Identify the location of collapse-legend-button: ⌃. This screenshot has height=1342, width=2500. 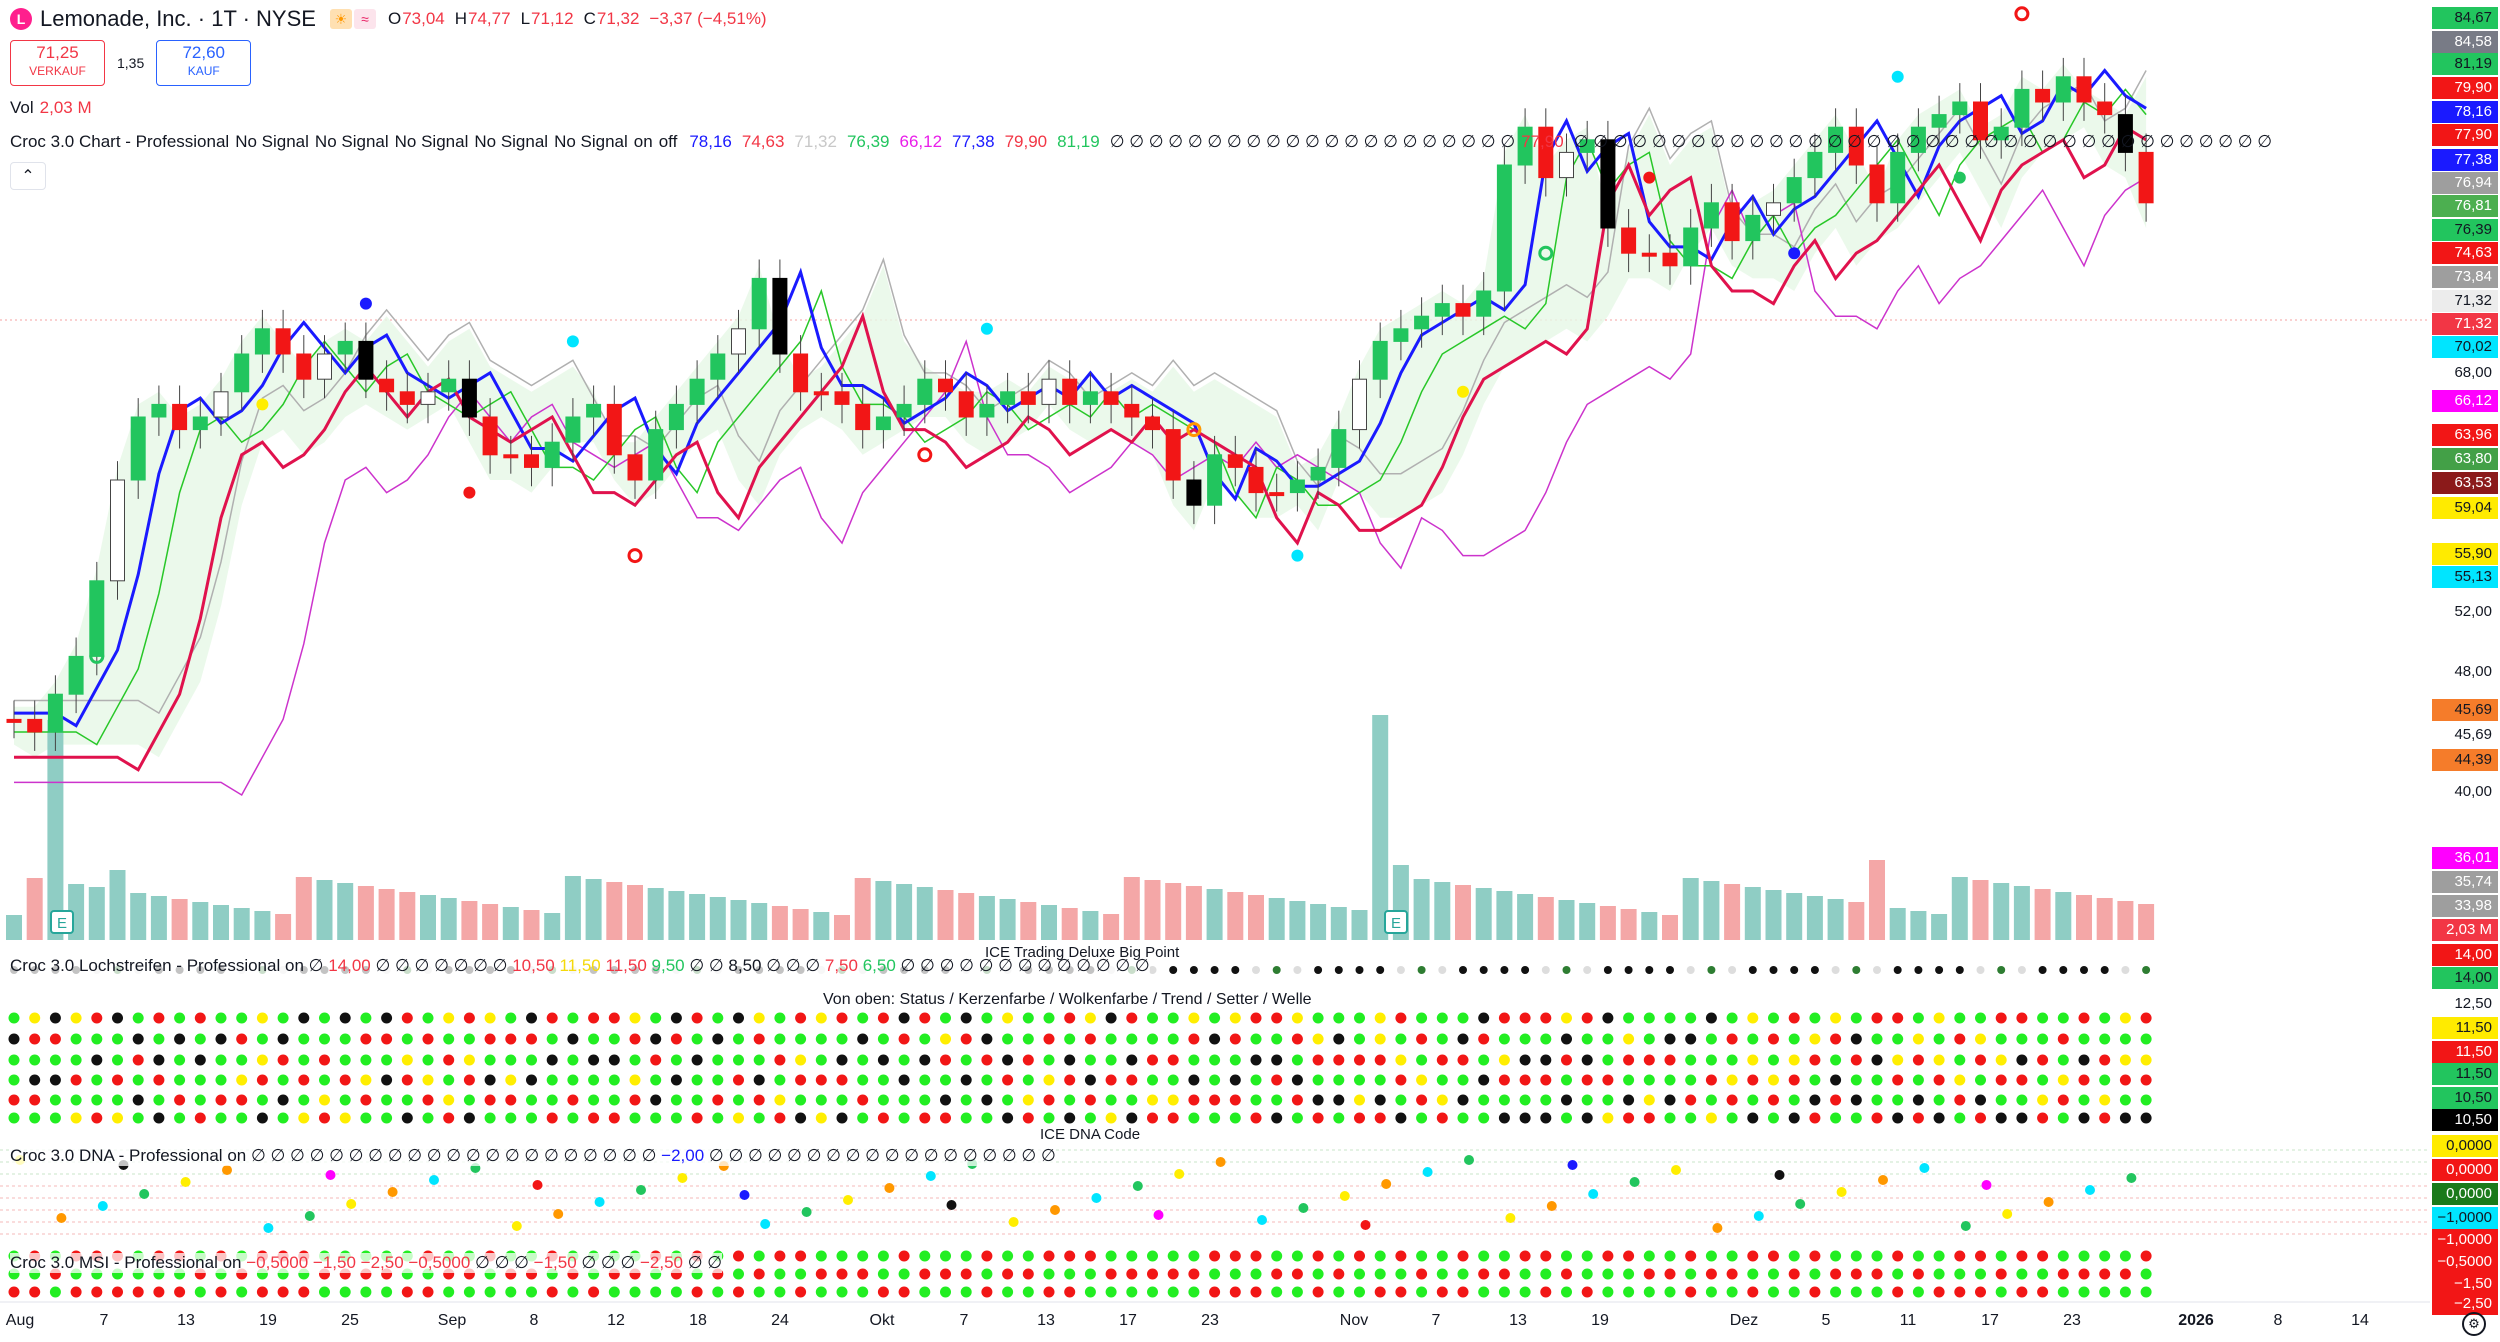
(28, 176).